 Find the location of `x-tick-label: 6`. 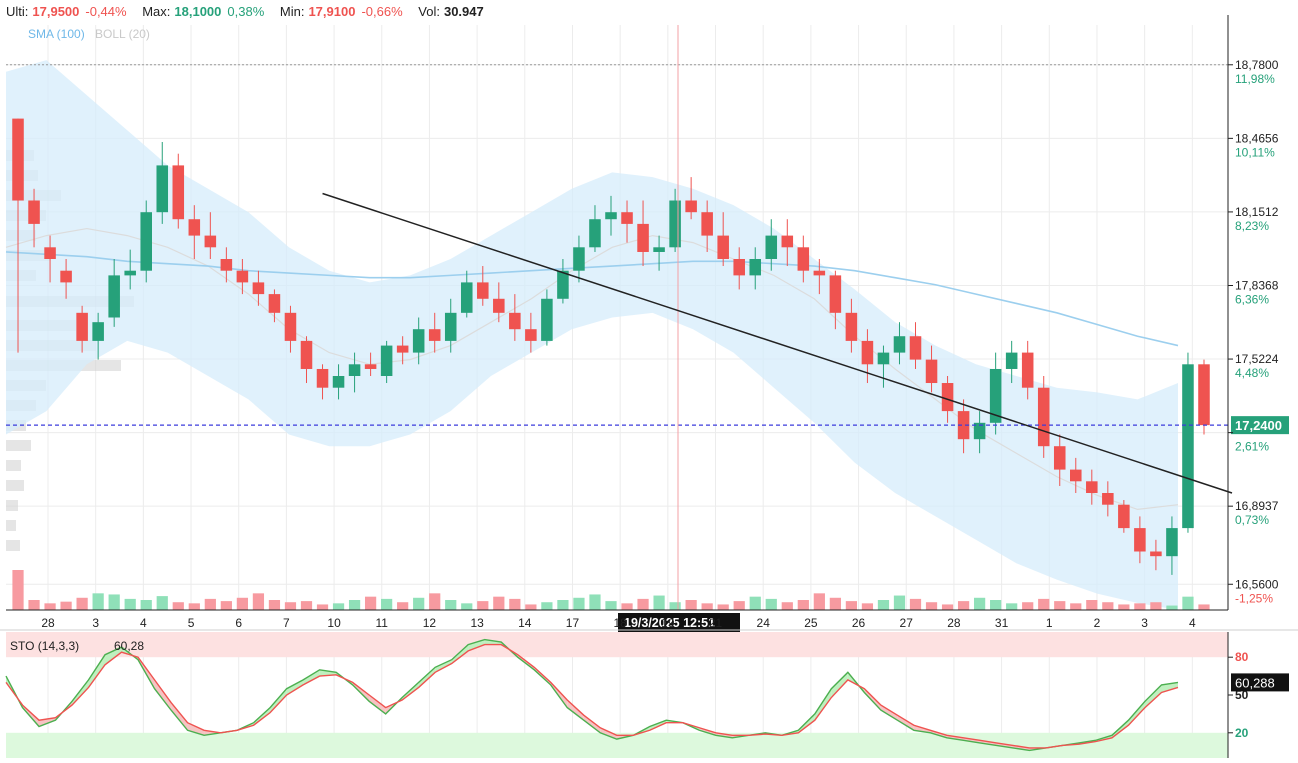

x-tick-label: 6 is located at coordinates (238, 623).